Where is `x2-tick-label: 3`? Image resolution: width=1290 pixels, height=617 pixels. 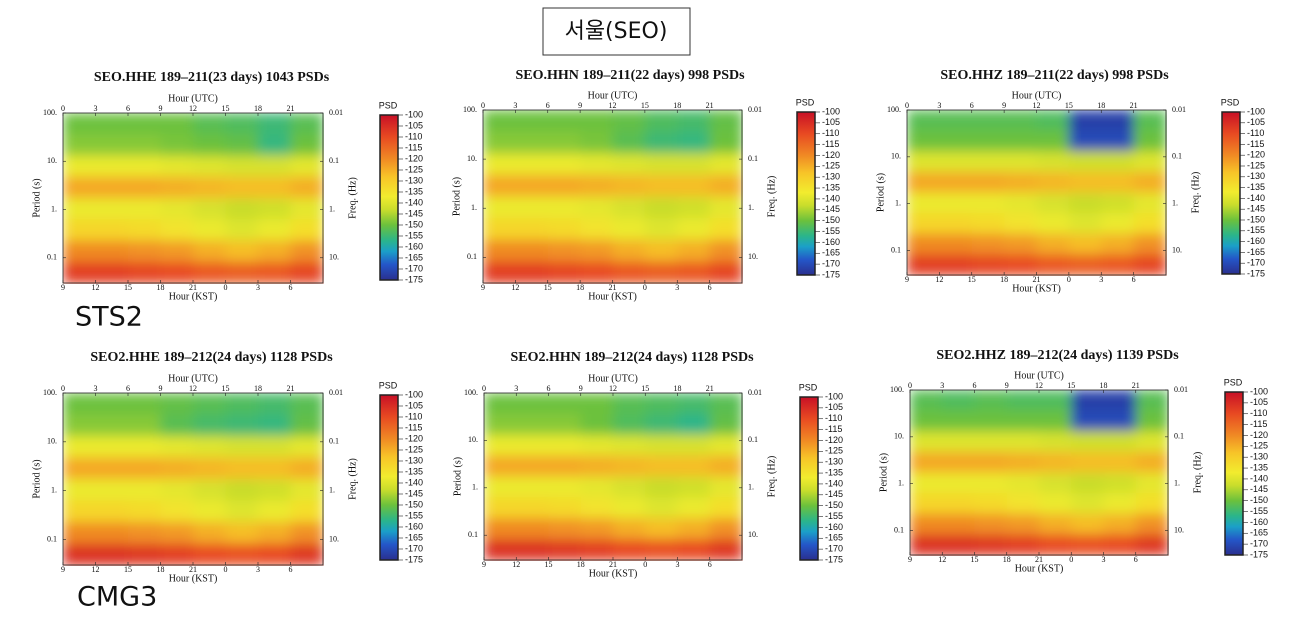
x2-tick-label: 3 is located at coordinates (678, 564).